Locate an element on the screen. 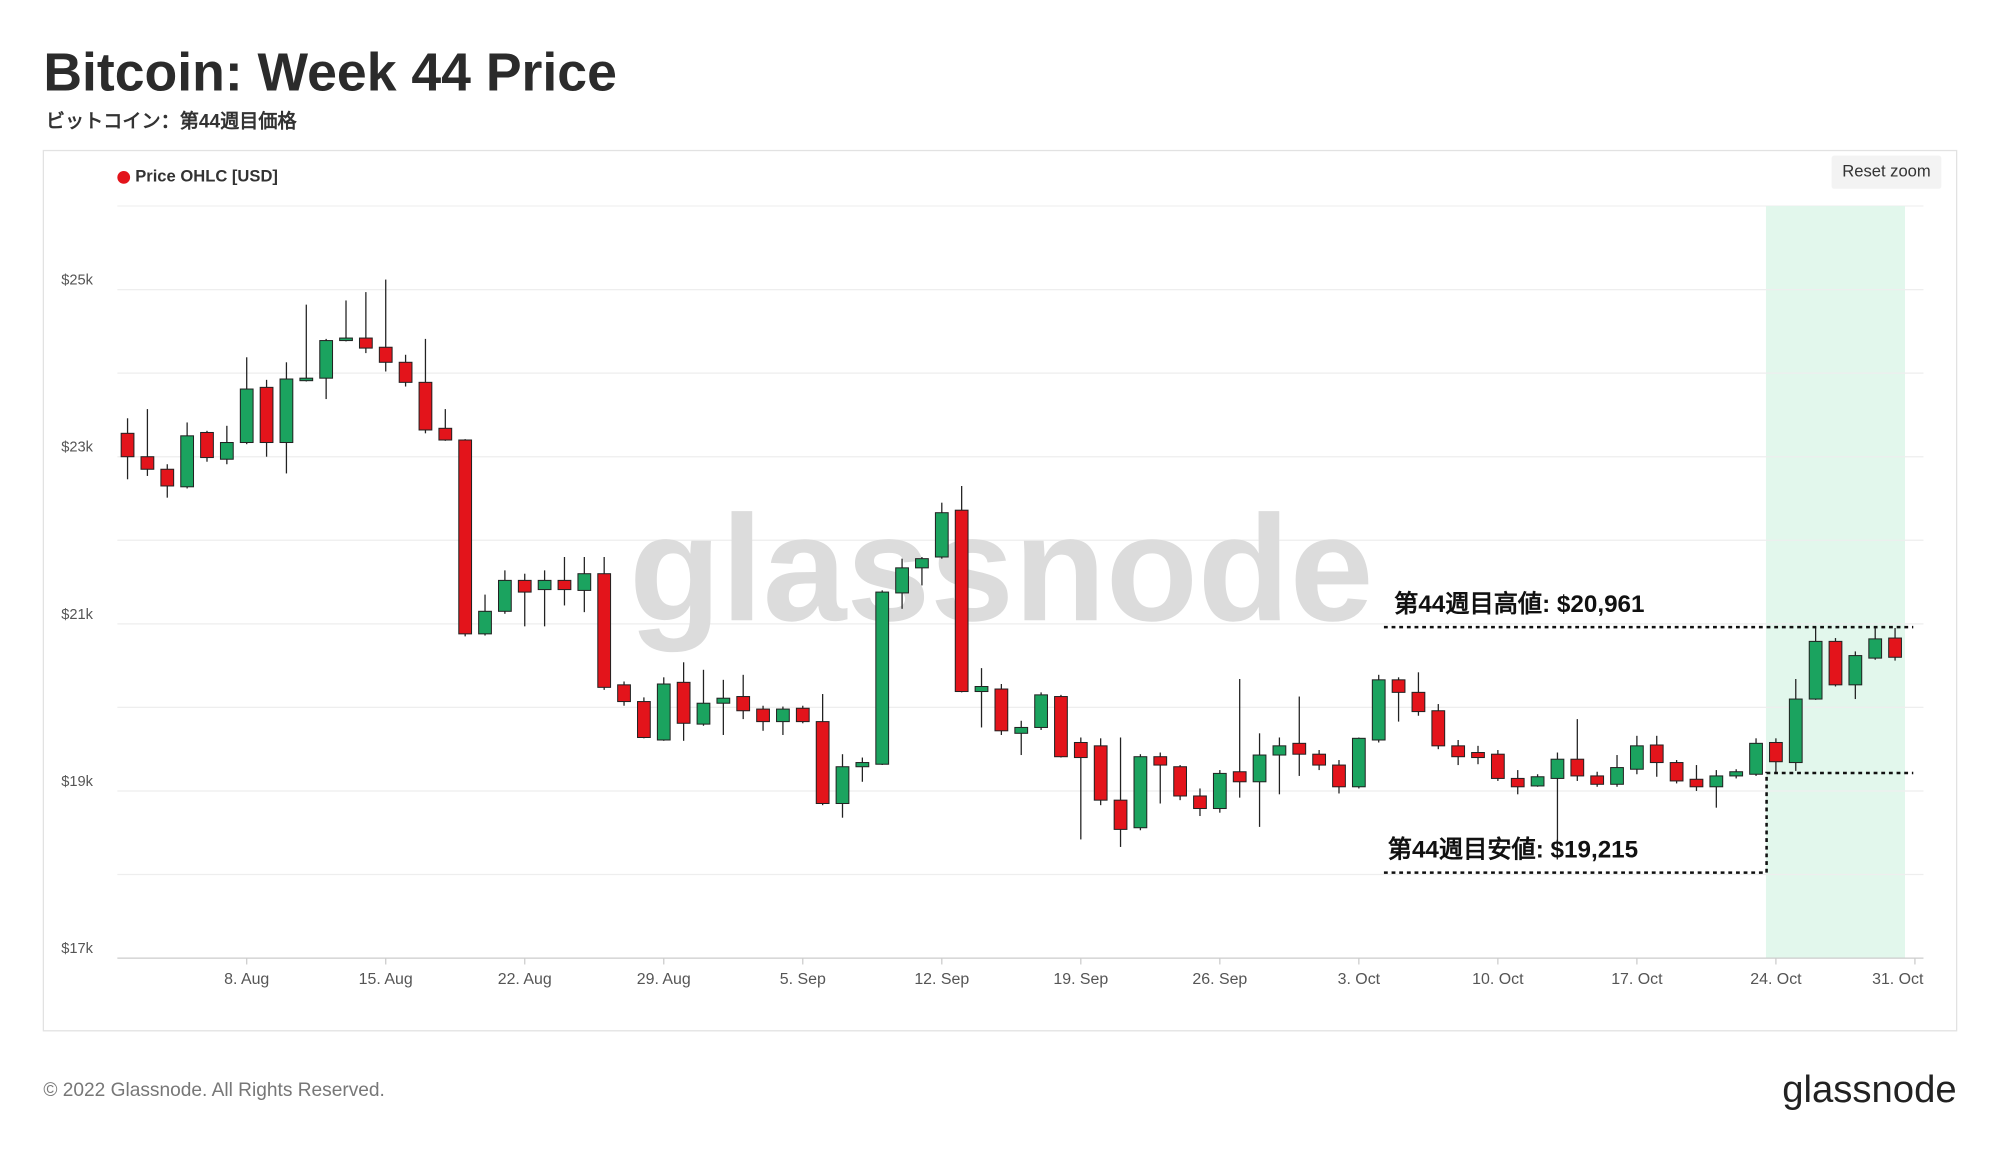  legend-label: Price OHLC [USD] is located at coordinates (206, 176).